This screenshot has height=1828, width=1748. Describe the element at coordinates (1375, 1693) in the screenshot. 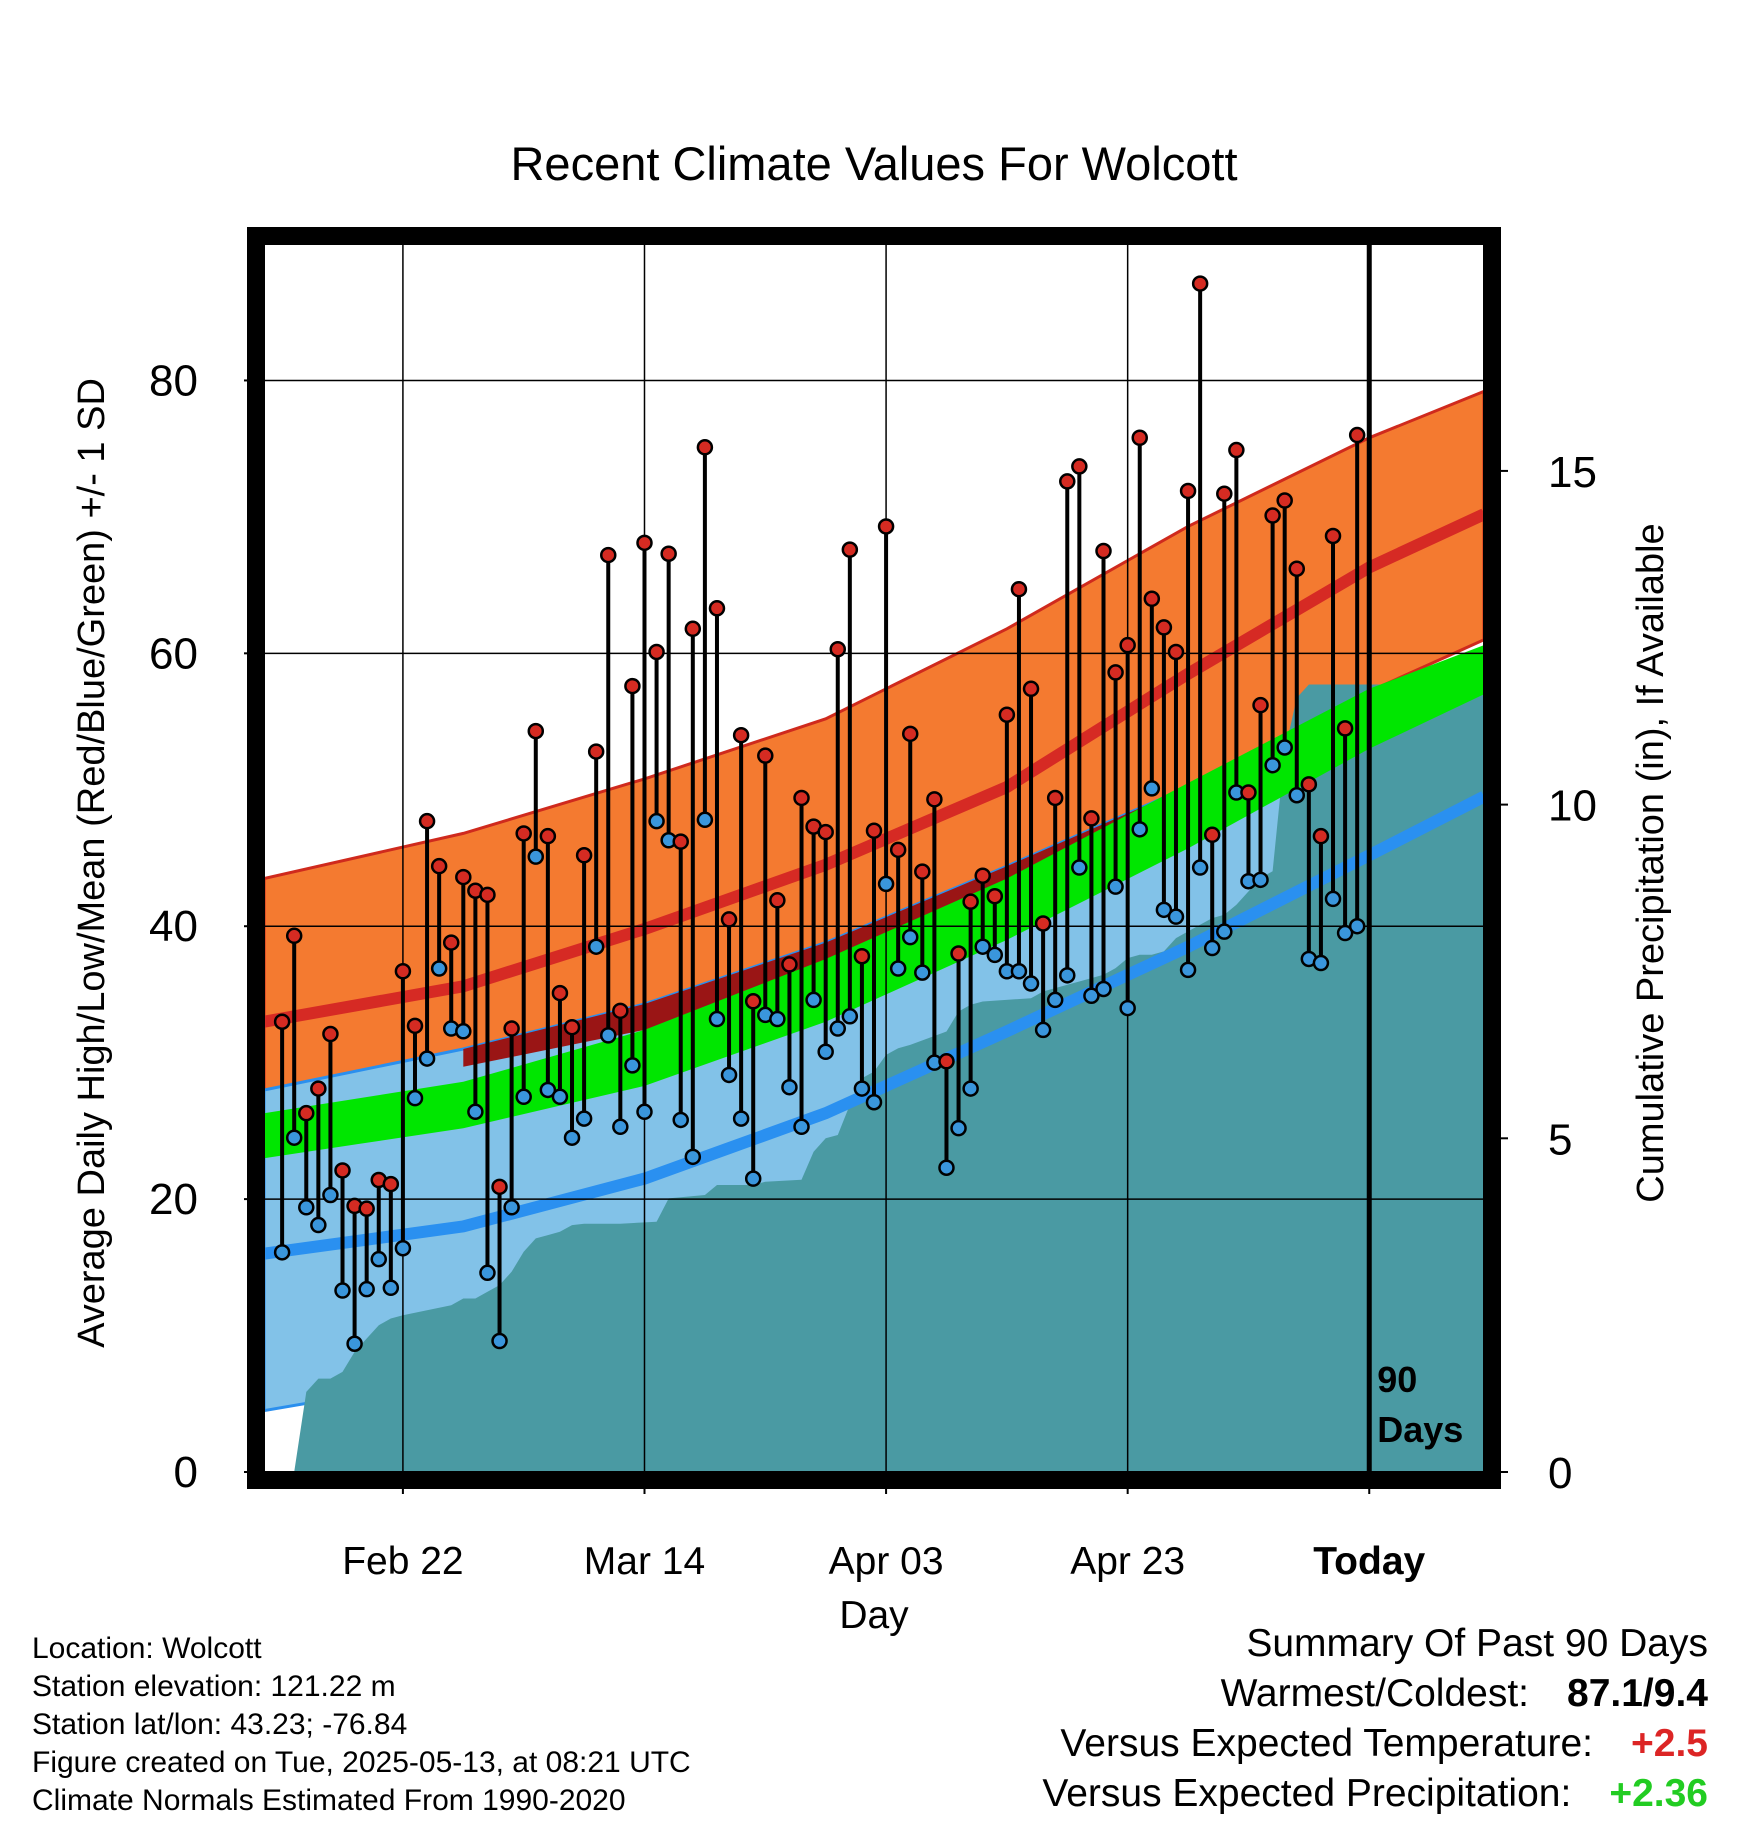

I see `summary-warmest-label: Warmest/Coldest:` at that location.